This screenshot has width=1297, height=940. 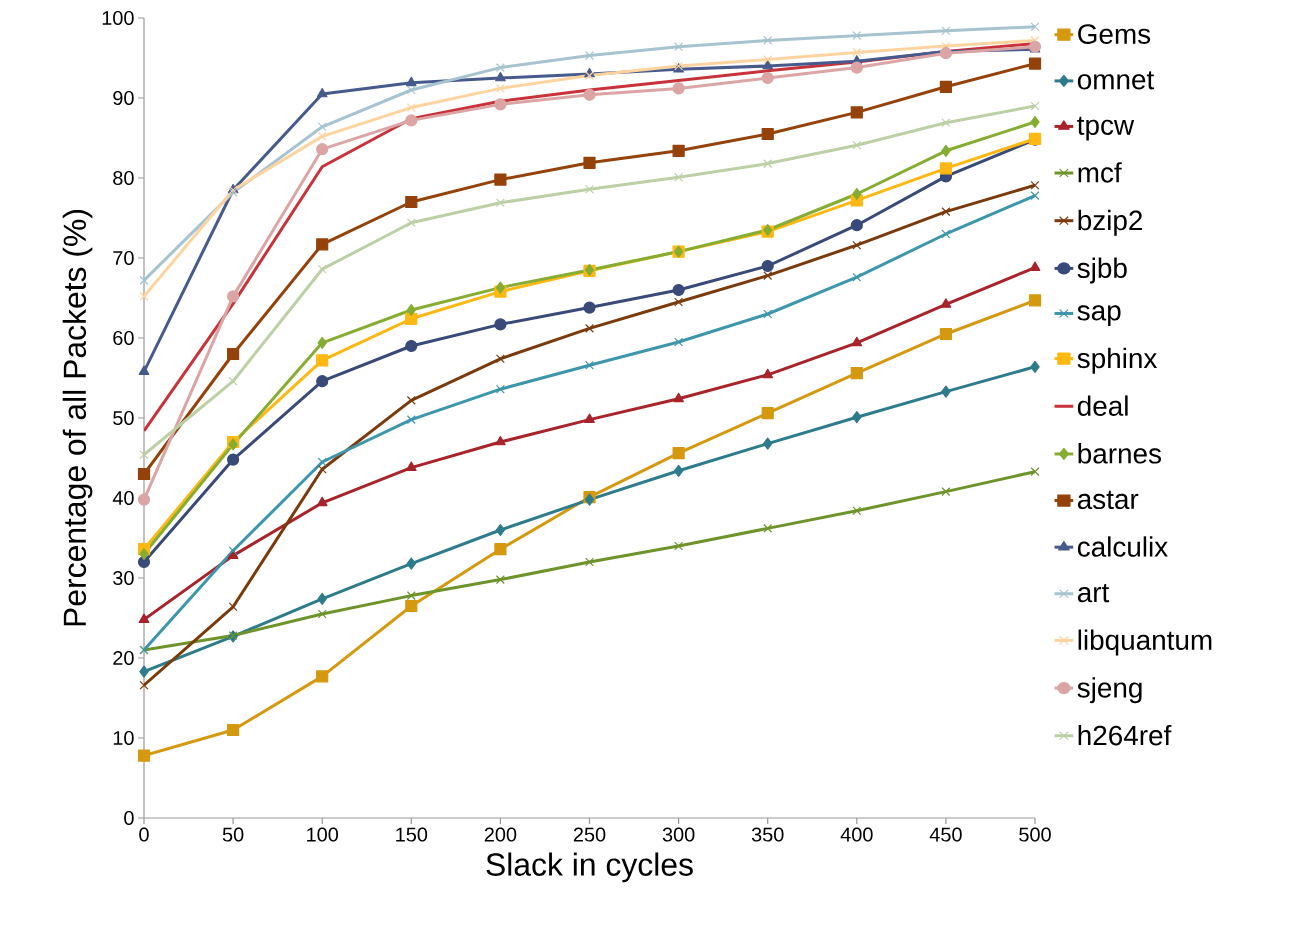 I want to click on x-tick-label: 200, so click(x=500, y=834).